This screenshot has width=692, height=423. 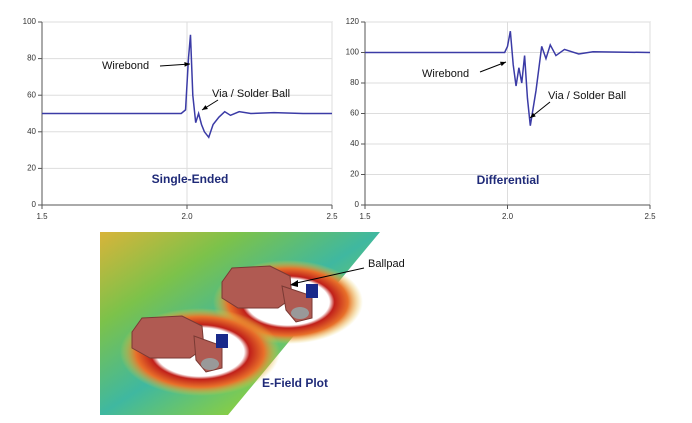 I want to click on chart-title: Single-Ended, so click(x=190, y=179).